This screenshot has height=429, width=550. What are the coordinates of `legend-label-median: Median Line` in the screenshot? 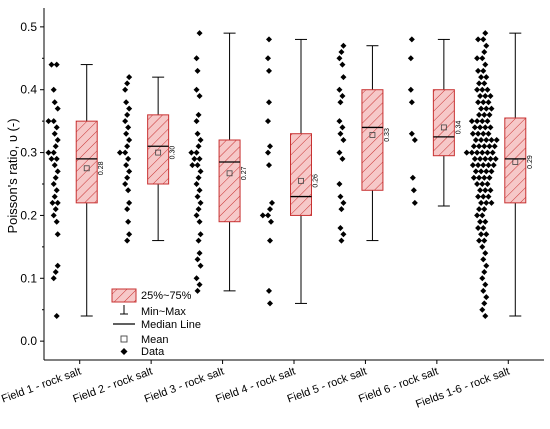 It's located at (171, 325).